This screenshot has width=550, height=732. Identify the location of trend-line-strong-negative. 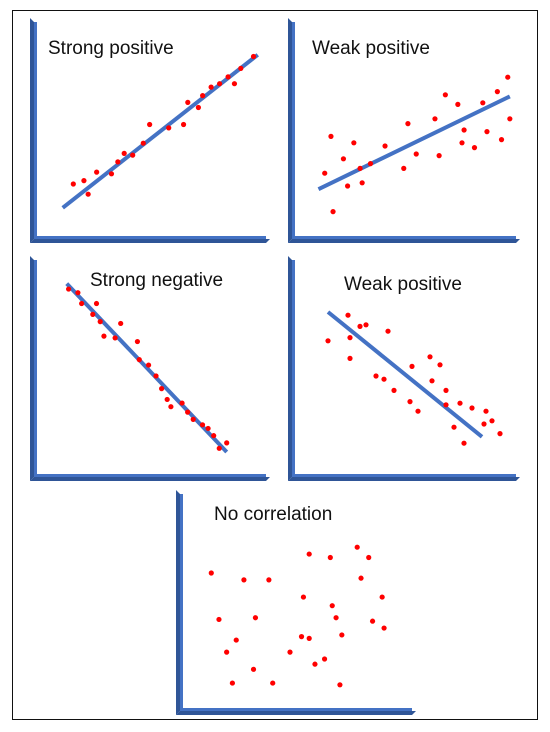
(147, 368).